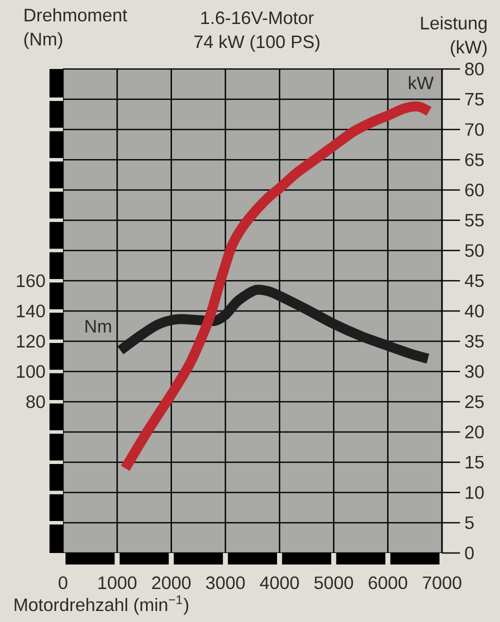 The image size is (500, 622). I want to click on y2-tick-label: 20, so click(474, 432).